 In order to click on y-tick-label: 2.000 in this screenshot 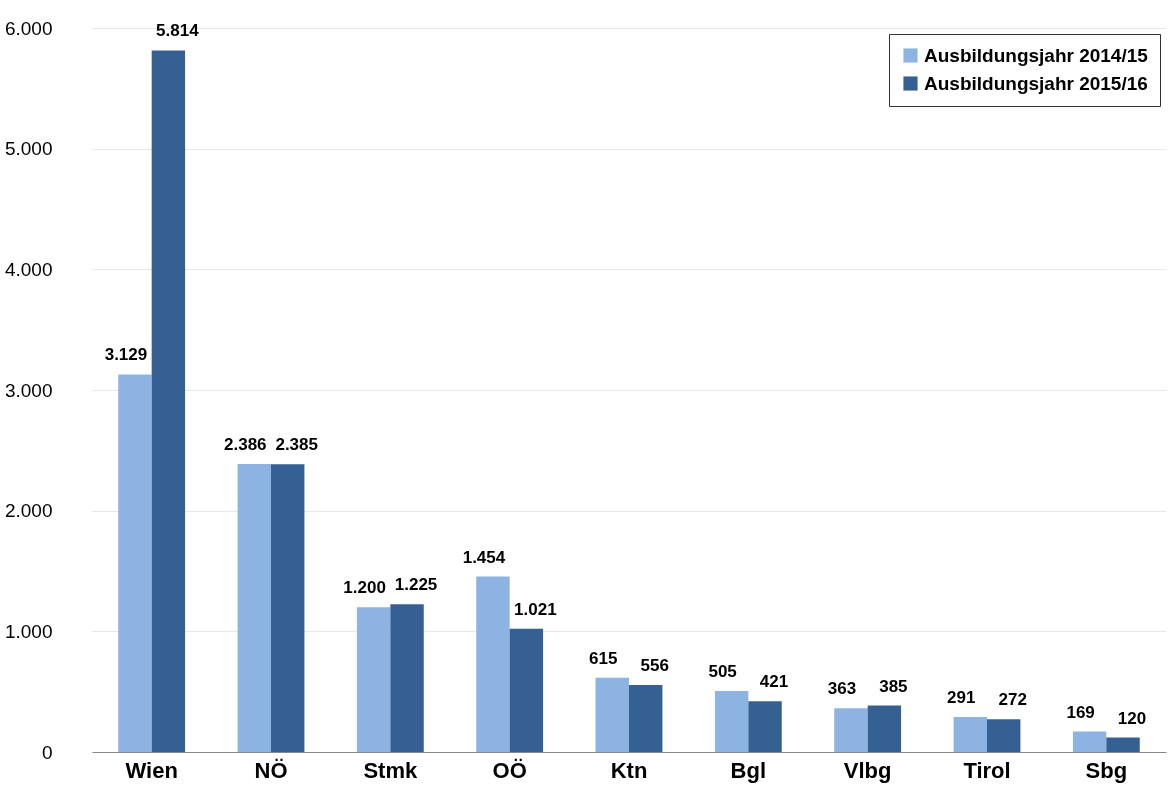, I will do `click(28, 511)`.